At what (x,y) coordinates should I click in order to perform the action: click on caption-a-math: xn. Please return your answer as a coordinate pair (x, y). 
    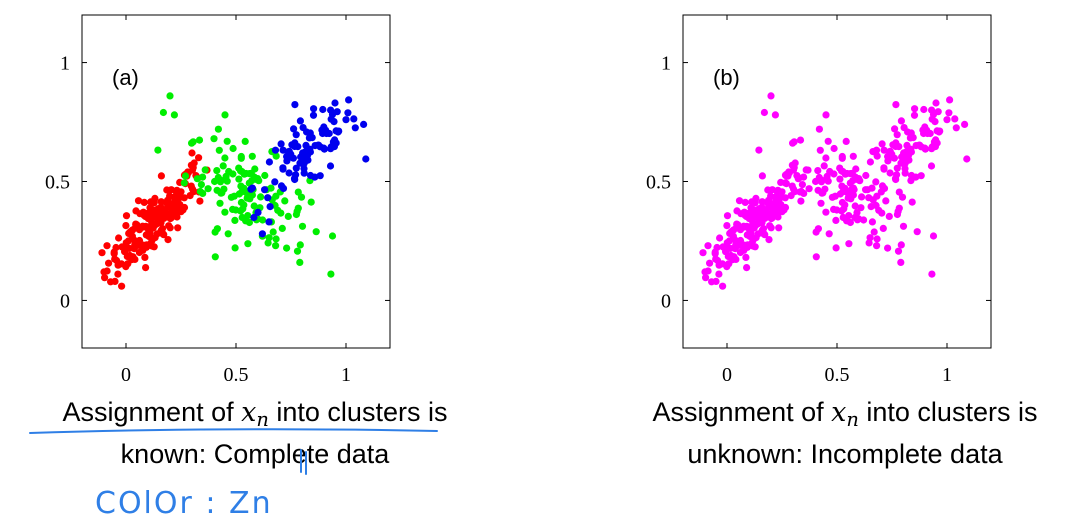
    Looking at the image, I should click on (255, 414).